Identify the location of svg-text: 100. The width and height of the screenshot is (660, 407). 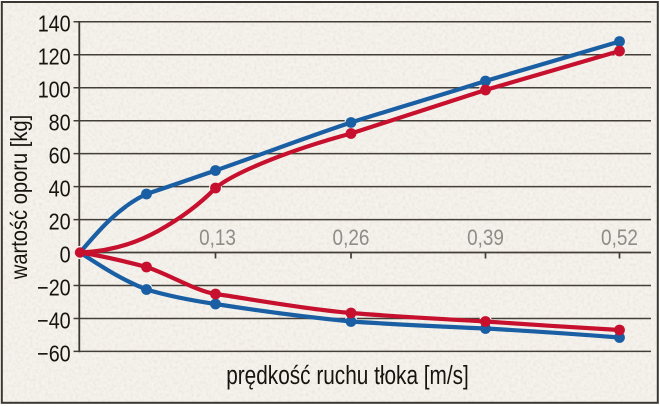
(54, 90).